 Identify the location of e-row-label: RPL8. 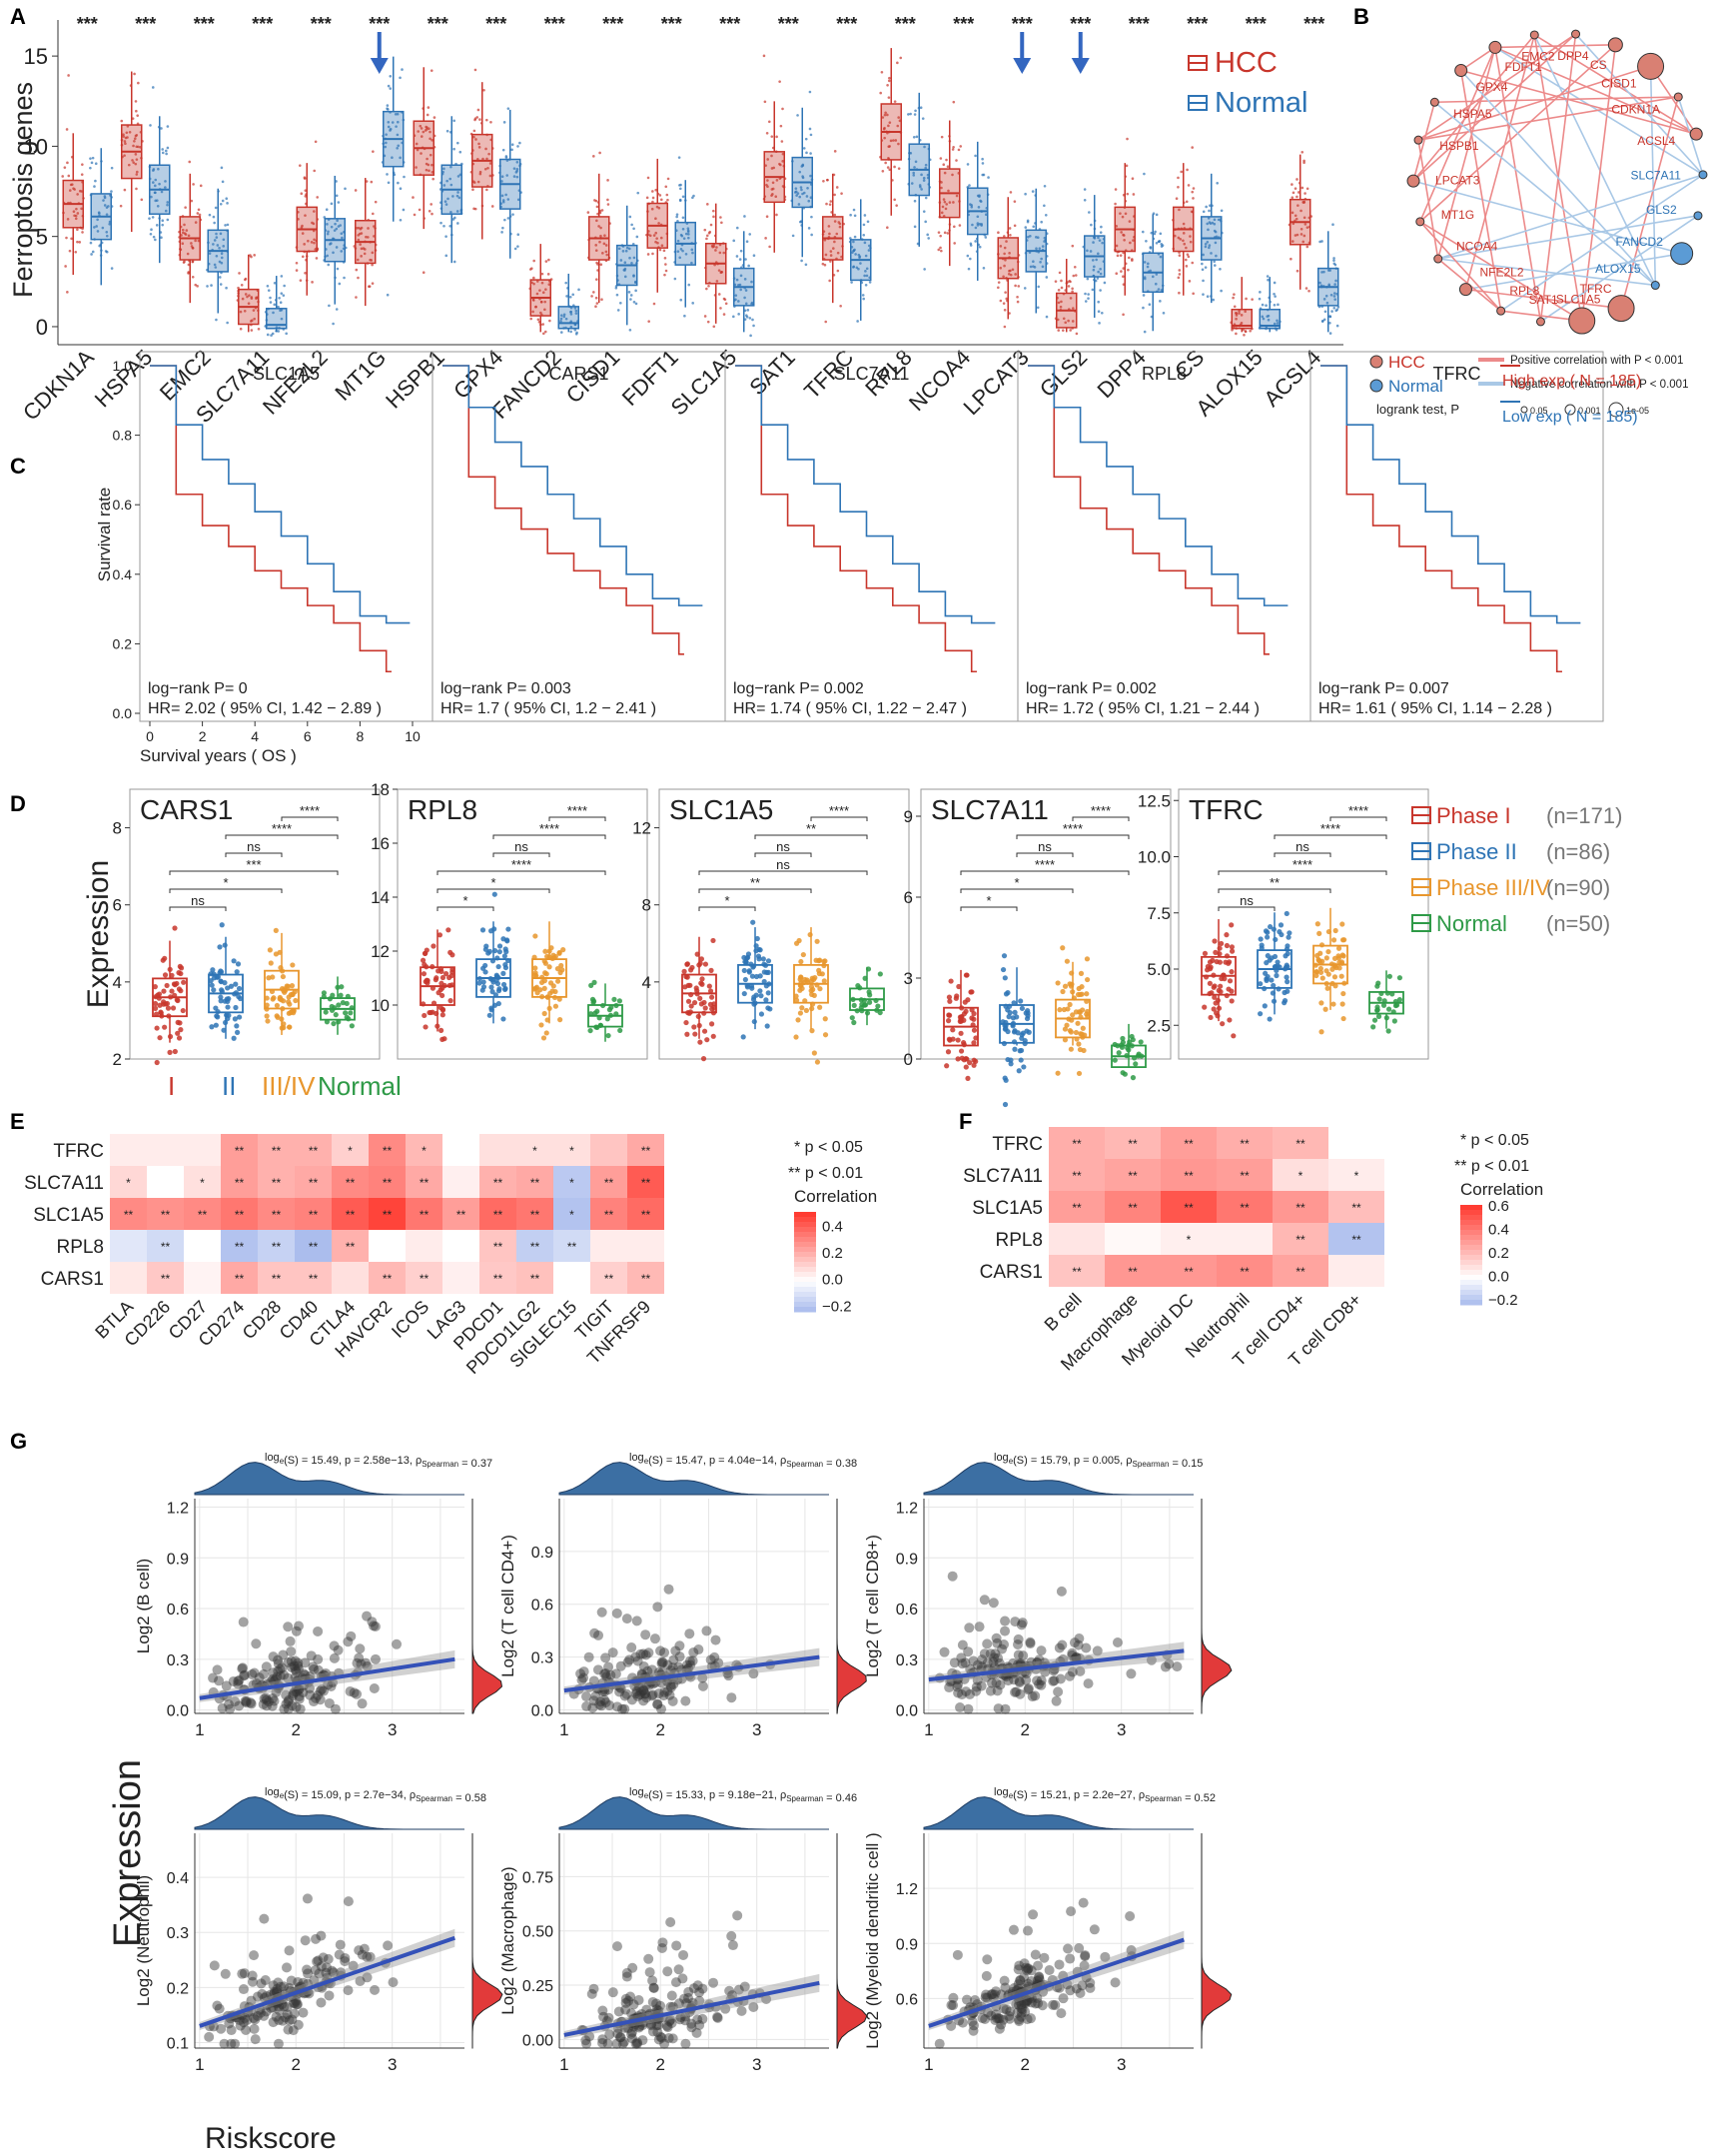
(80, 1248).